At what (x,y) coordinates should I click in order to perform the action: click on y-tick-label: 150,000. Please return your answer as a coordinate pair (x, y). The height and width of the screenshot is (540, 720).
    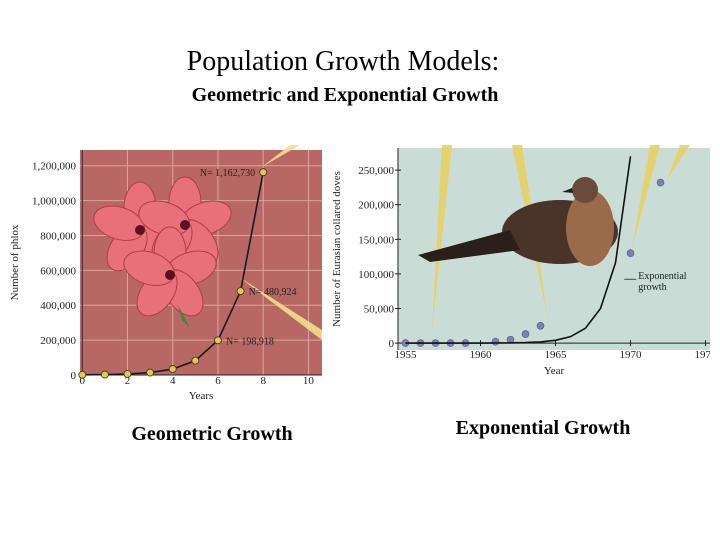
    Looking at the image, I should click on (376, 240).